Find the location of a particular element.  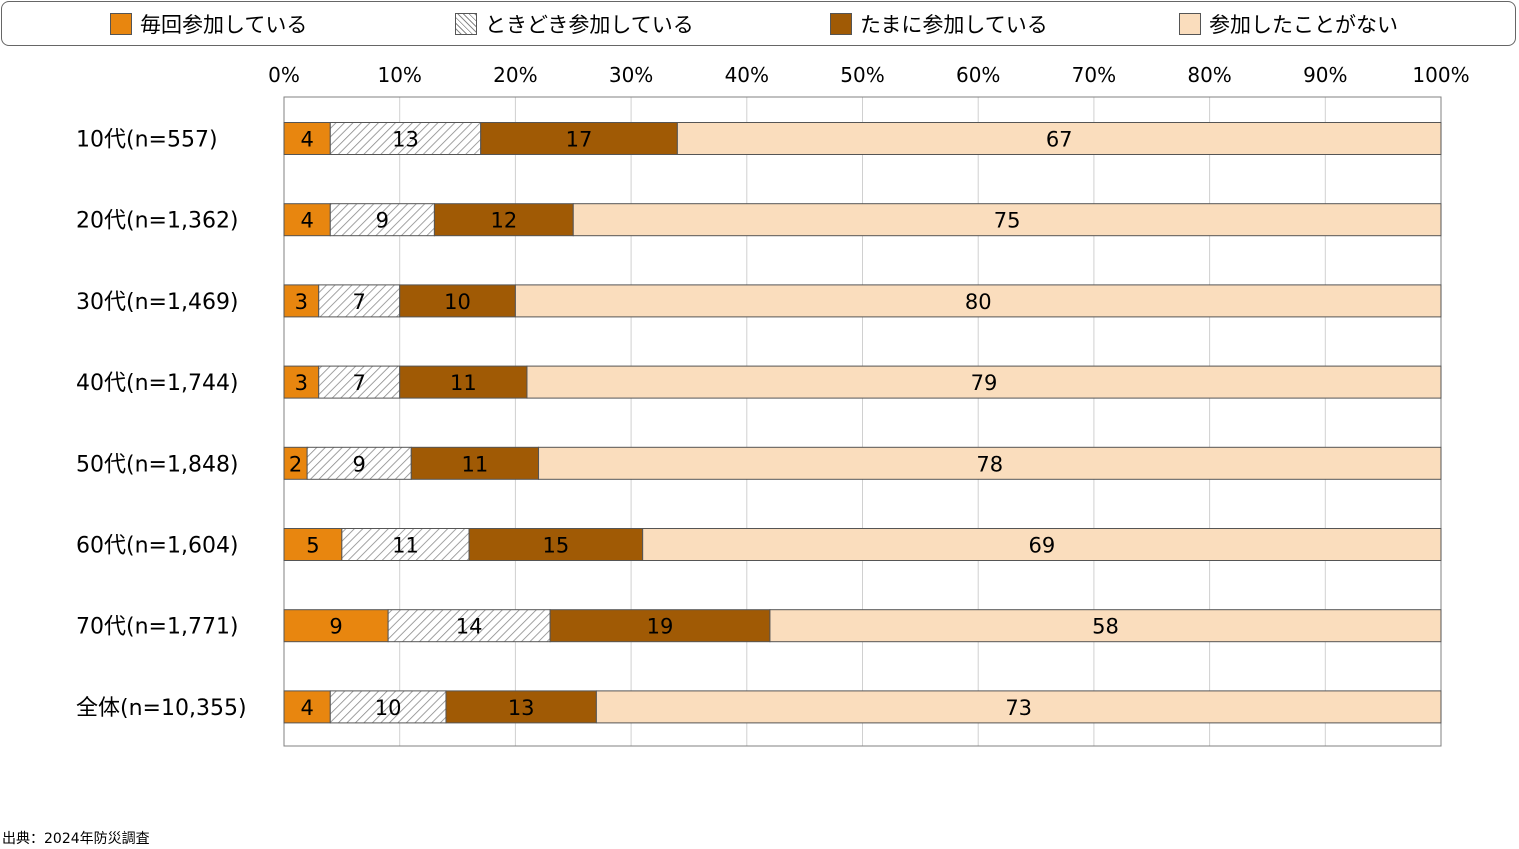

data-label: 69 is located at coordinates (1041, 546).